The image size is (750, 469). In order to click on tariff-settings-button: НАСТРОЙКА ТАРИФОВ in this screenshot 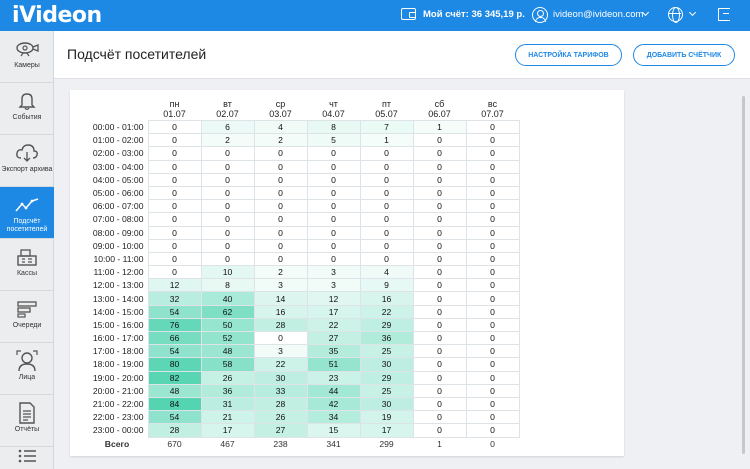, I will do `click(568, 55)`.